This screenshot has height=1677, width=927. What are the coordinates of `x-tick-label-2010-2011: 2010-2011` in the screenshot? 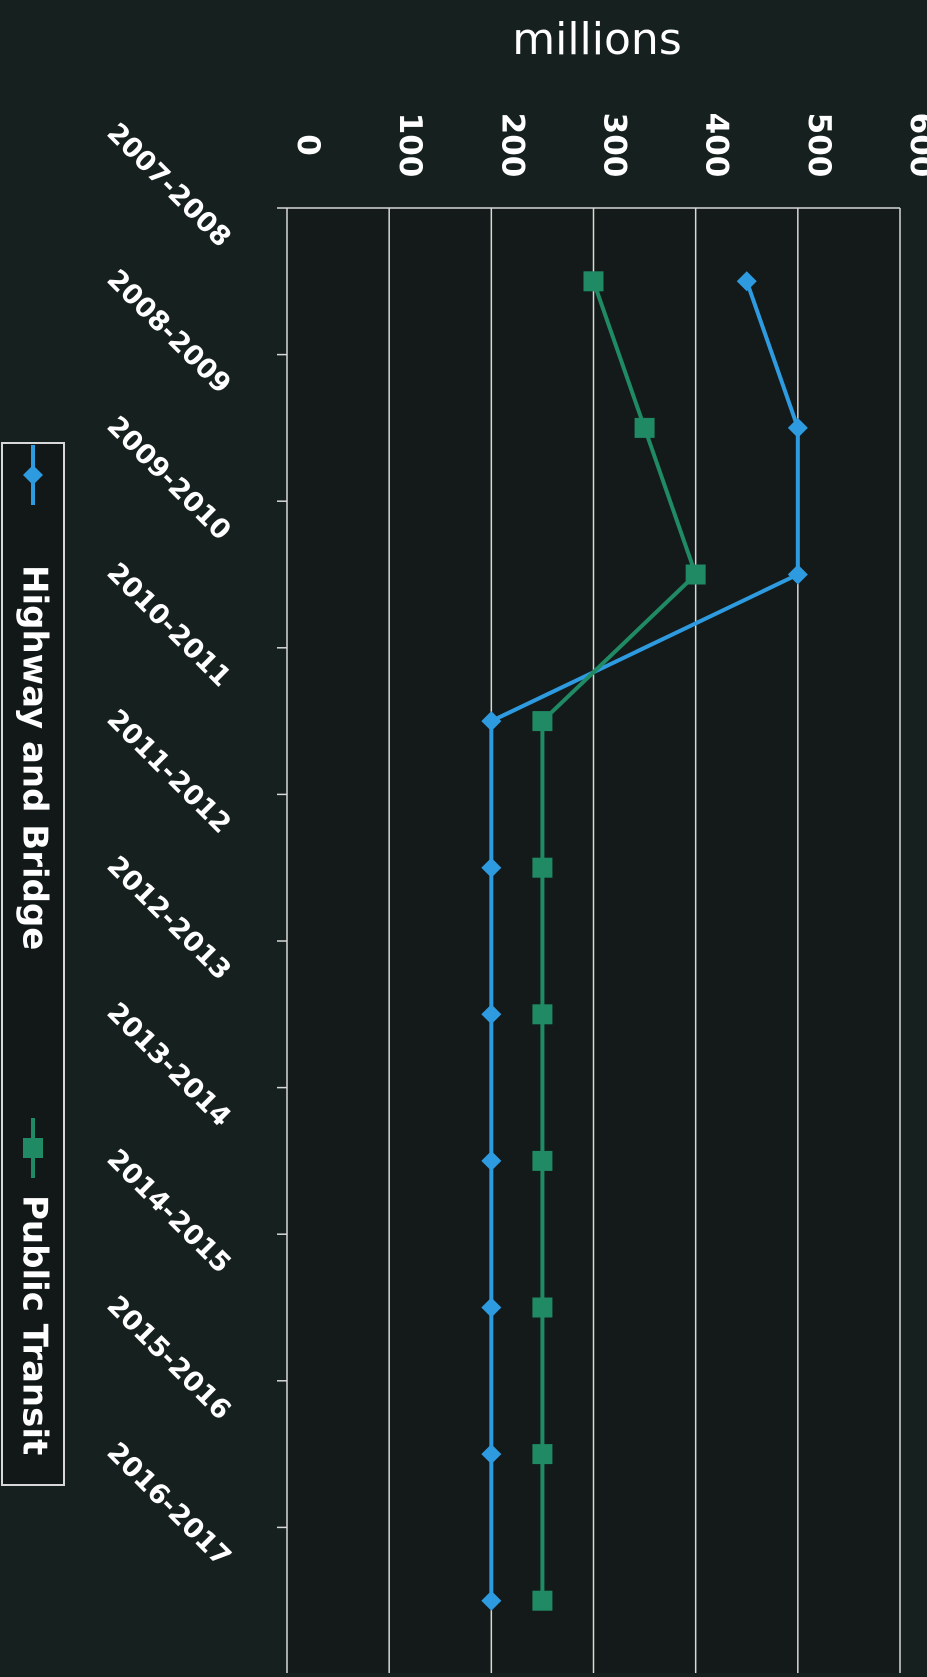 It's located at (169, 625).